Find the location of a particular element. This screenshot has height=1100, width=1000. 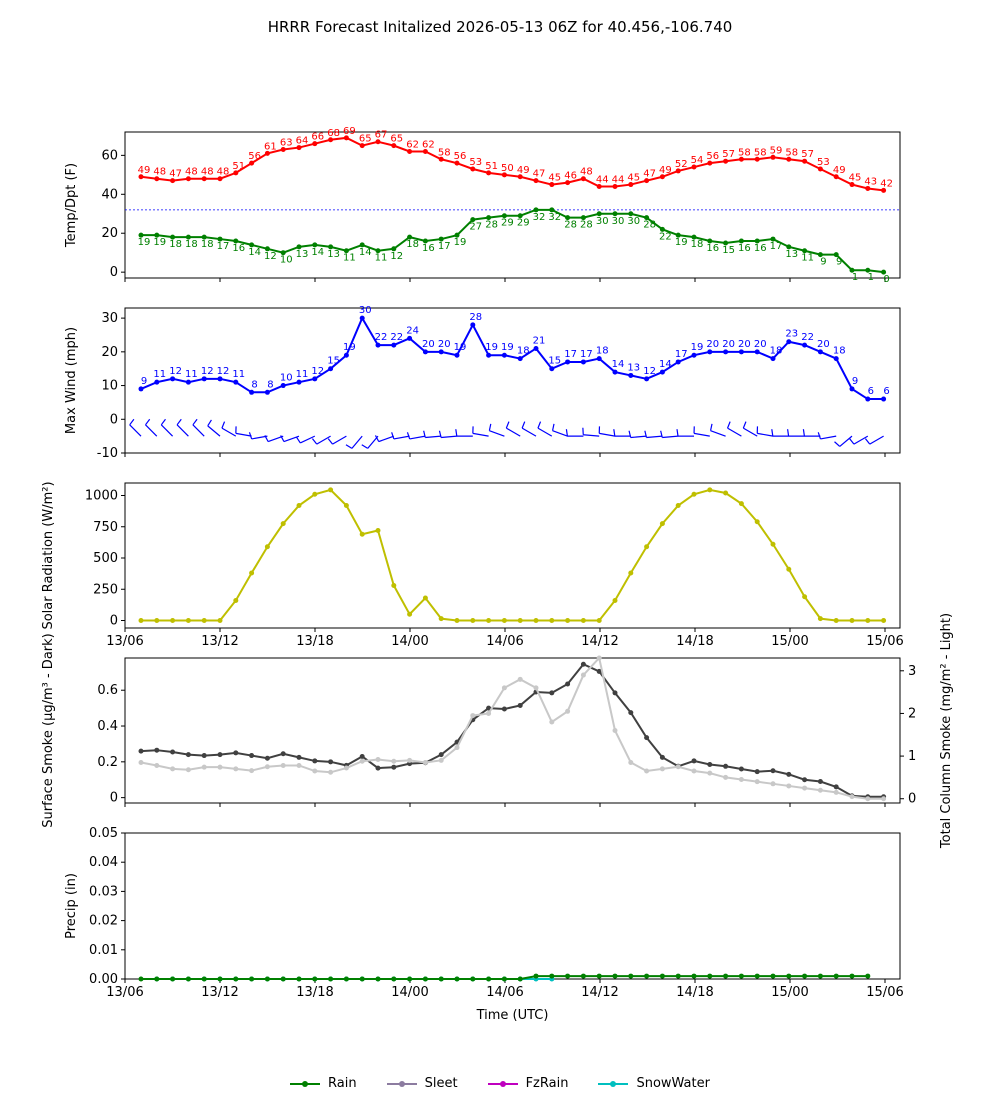

x-tick-label: 13/06 is located at coordinates (124, 992).